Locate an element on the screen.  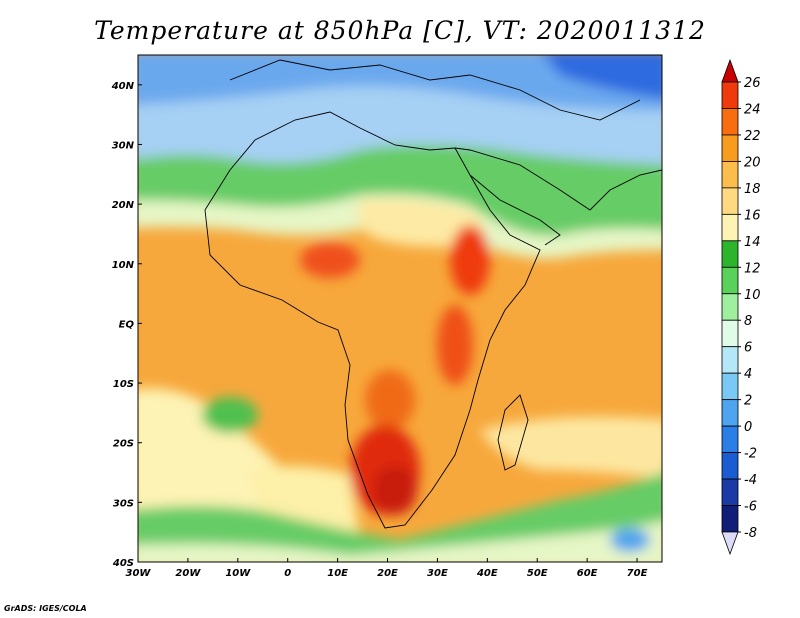
colorbar-tick-label: 20 is located at coordinates (752, 162).